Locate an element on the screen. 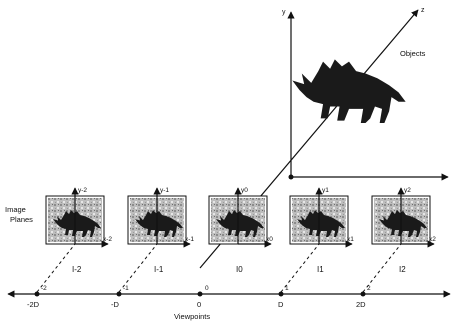  objects-label: Objects is located at coordinates (413, 53).